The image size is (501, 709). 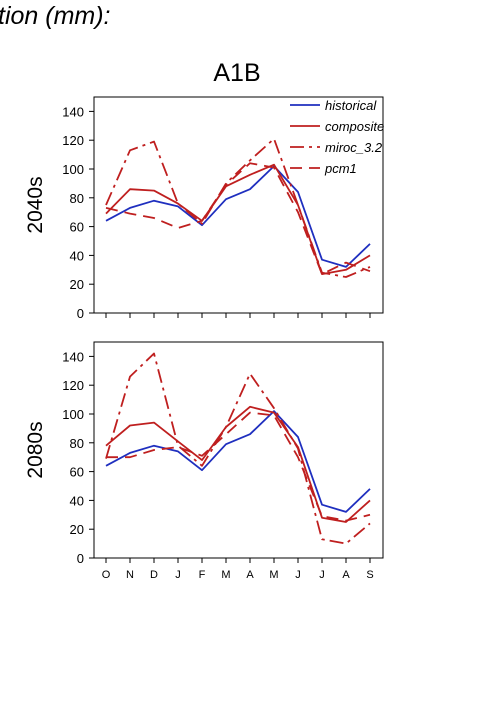 What do you see at coordinates (337, 137) in the screenshot?
I see `legend: historical composite miroc_3.2 pcm1` at bounding box center [337, 137].